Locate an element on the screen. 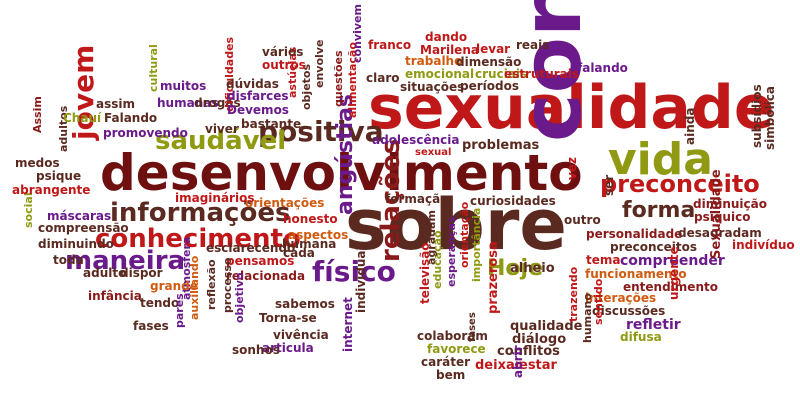 The height and width of the screenshot is (403, 800). word-tendo: tendo is located at coordinates (160, 303).